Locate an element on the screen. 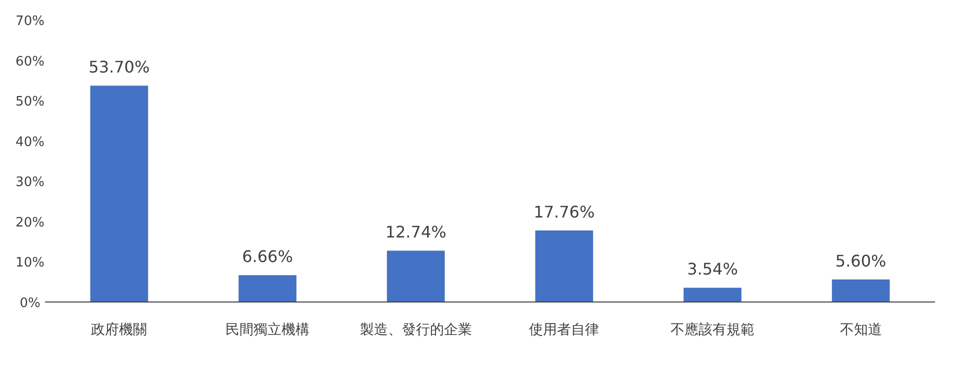  x-tick-label: 使用者自律 is located at coordinates (564, 330).